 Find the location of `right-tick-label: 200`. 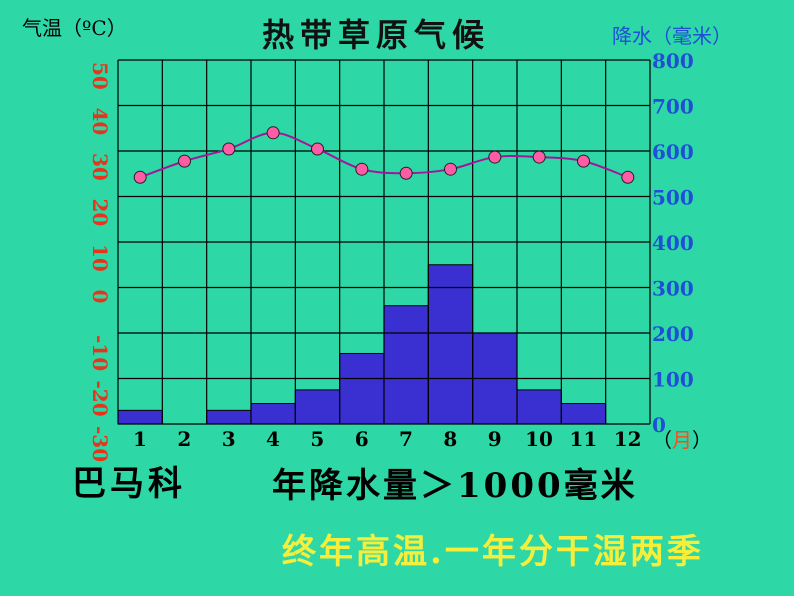

right-tick-label: 200 is located at coordinates (673, 334).